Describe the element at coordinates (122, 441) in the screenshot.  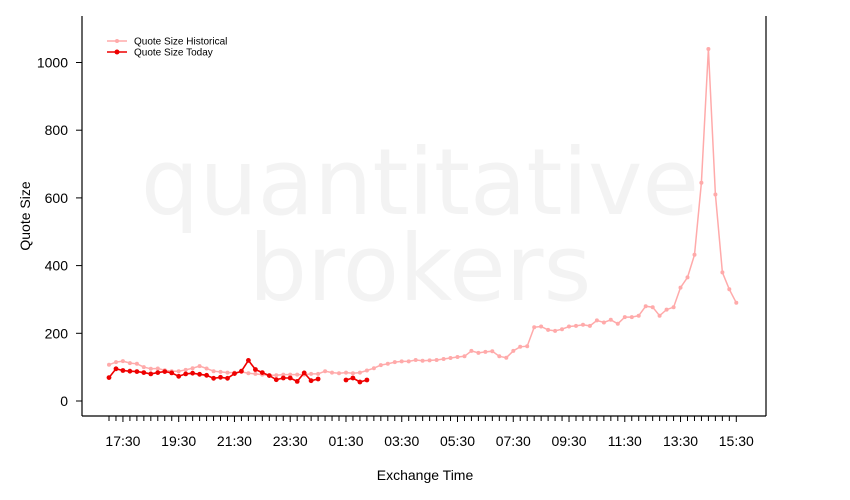
I see `x-tick-label: 17:30` at that location.